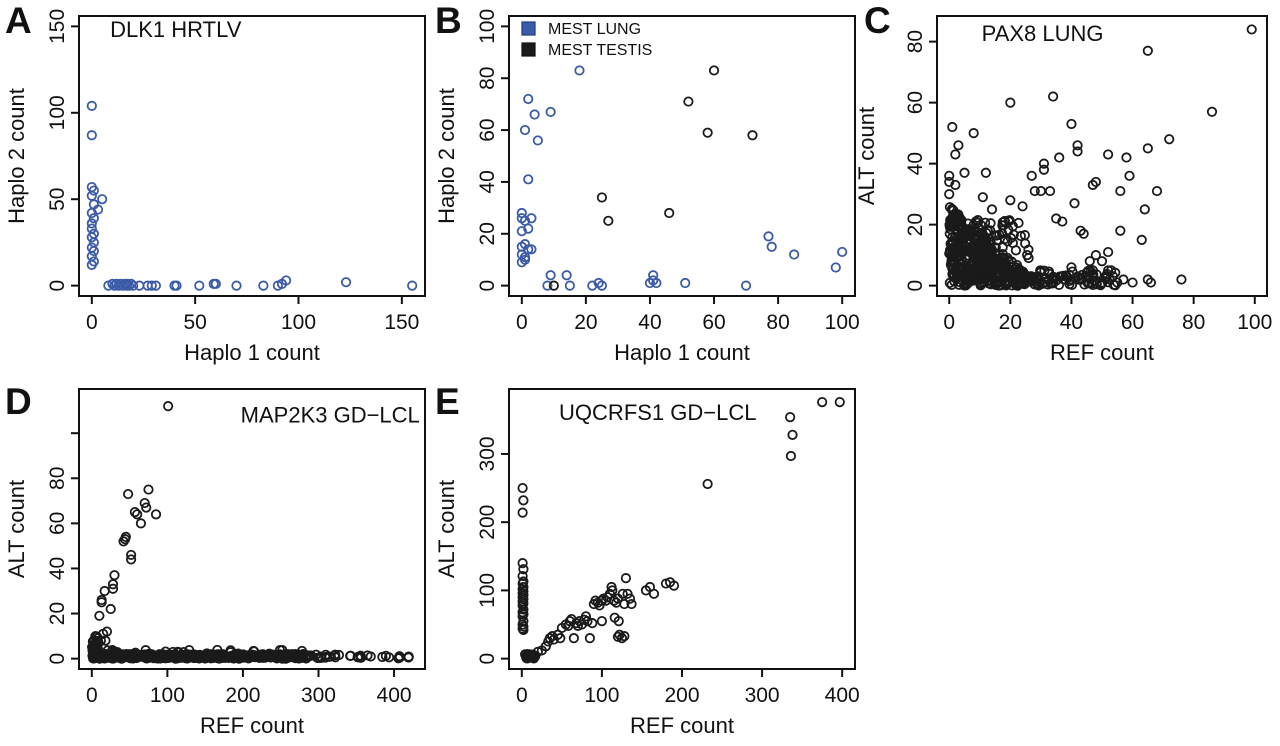  Describe the element at coordinates (18, 401) in the screenshot. I see `panel-d-letter: D` at that location.